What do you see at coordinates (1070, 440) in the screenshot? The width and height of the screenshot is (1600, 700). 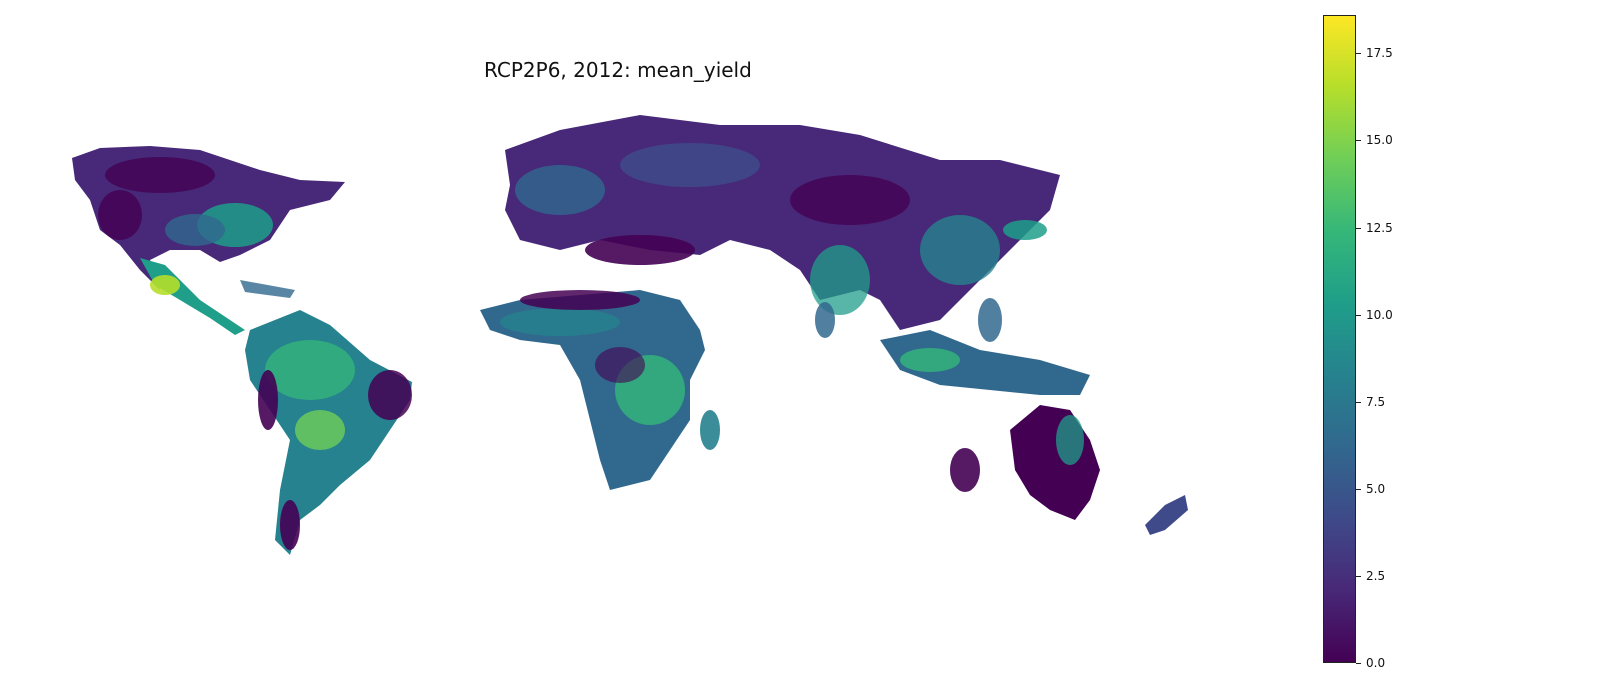 I see `region-australia-east` at bounding box center [1070, 440].